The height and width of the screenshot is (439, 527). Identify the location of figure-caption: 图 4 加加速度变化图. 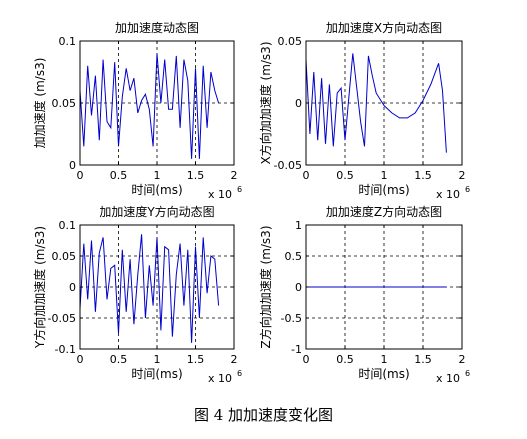
(263, 415).